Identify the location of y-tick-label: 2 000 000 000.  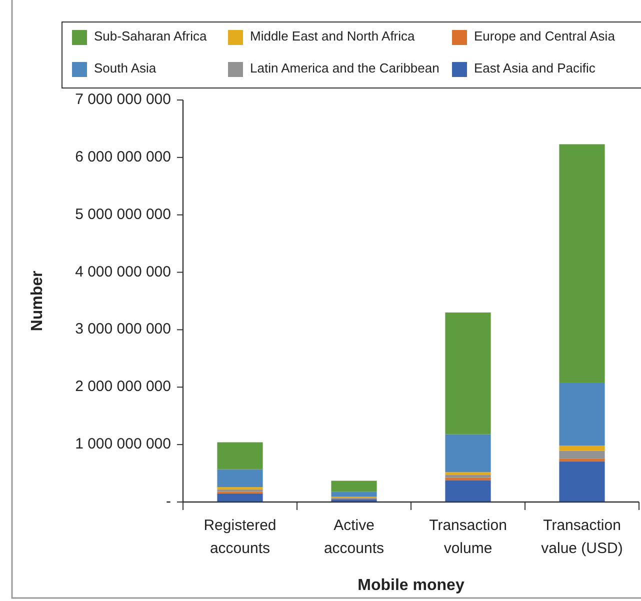
(123, 387).